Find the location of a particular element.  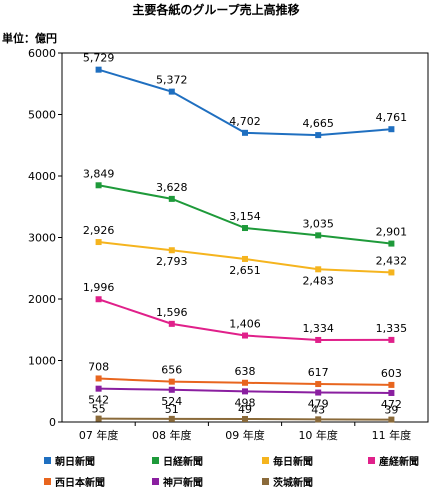

data-label: 43 is located at coordinates (318, 409).